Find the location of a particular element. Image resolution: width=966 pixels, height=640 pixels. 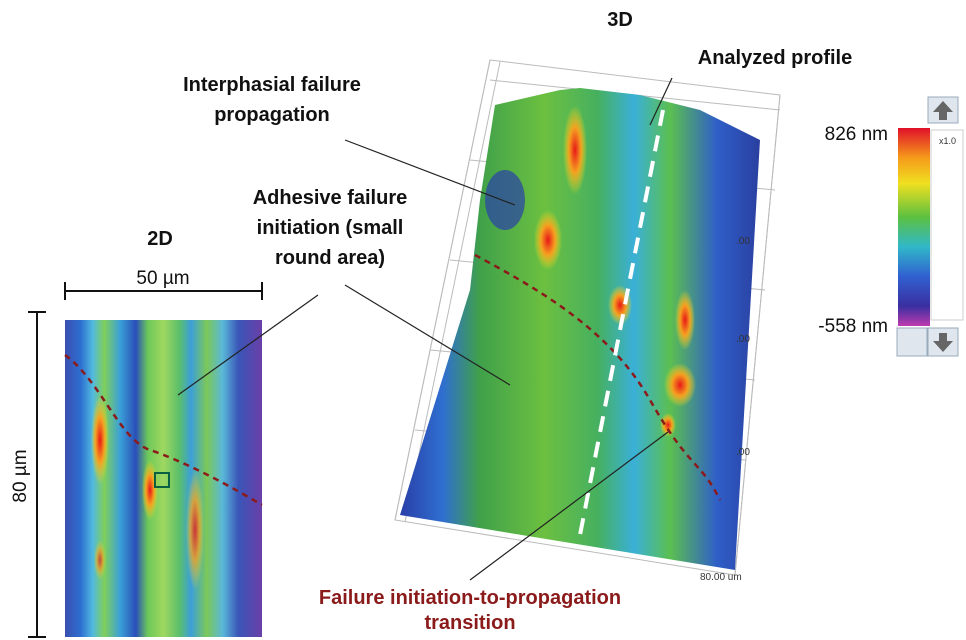

annotation-line: propagation is located at coordinates (272, 115).